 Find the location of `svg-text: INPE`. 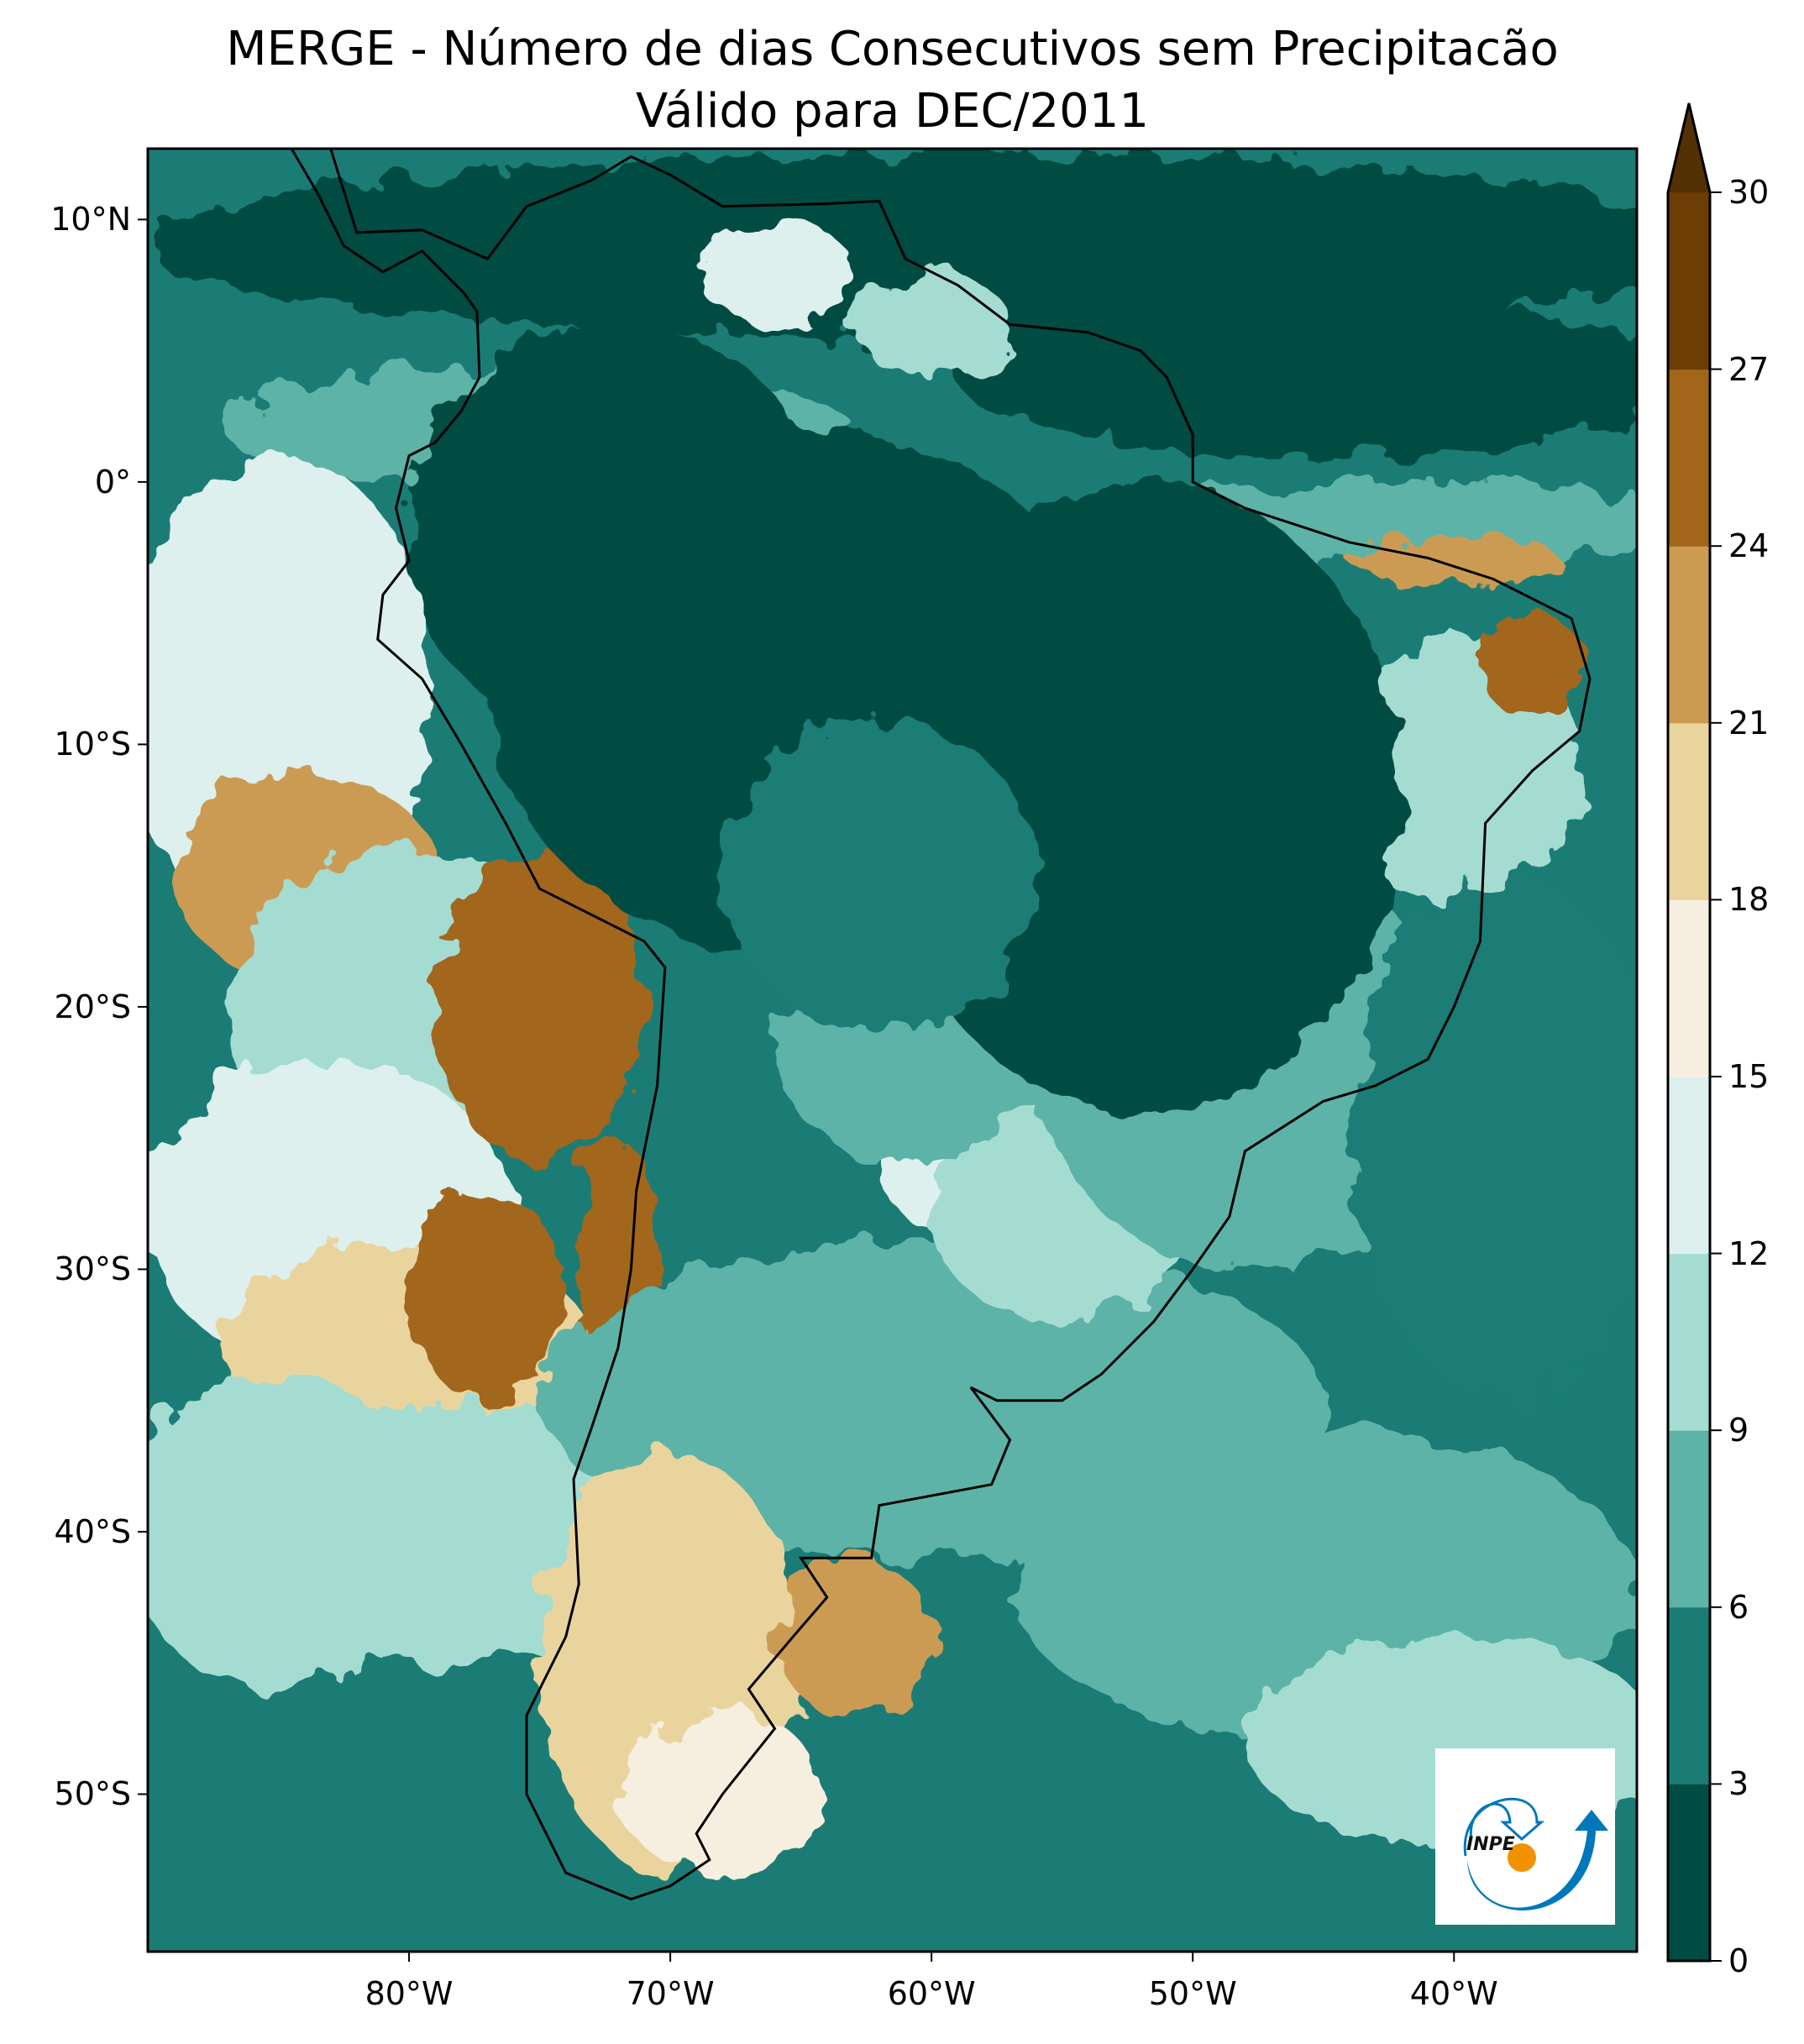

svg-text: INPE is located at coordinates (1490, 1844).